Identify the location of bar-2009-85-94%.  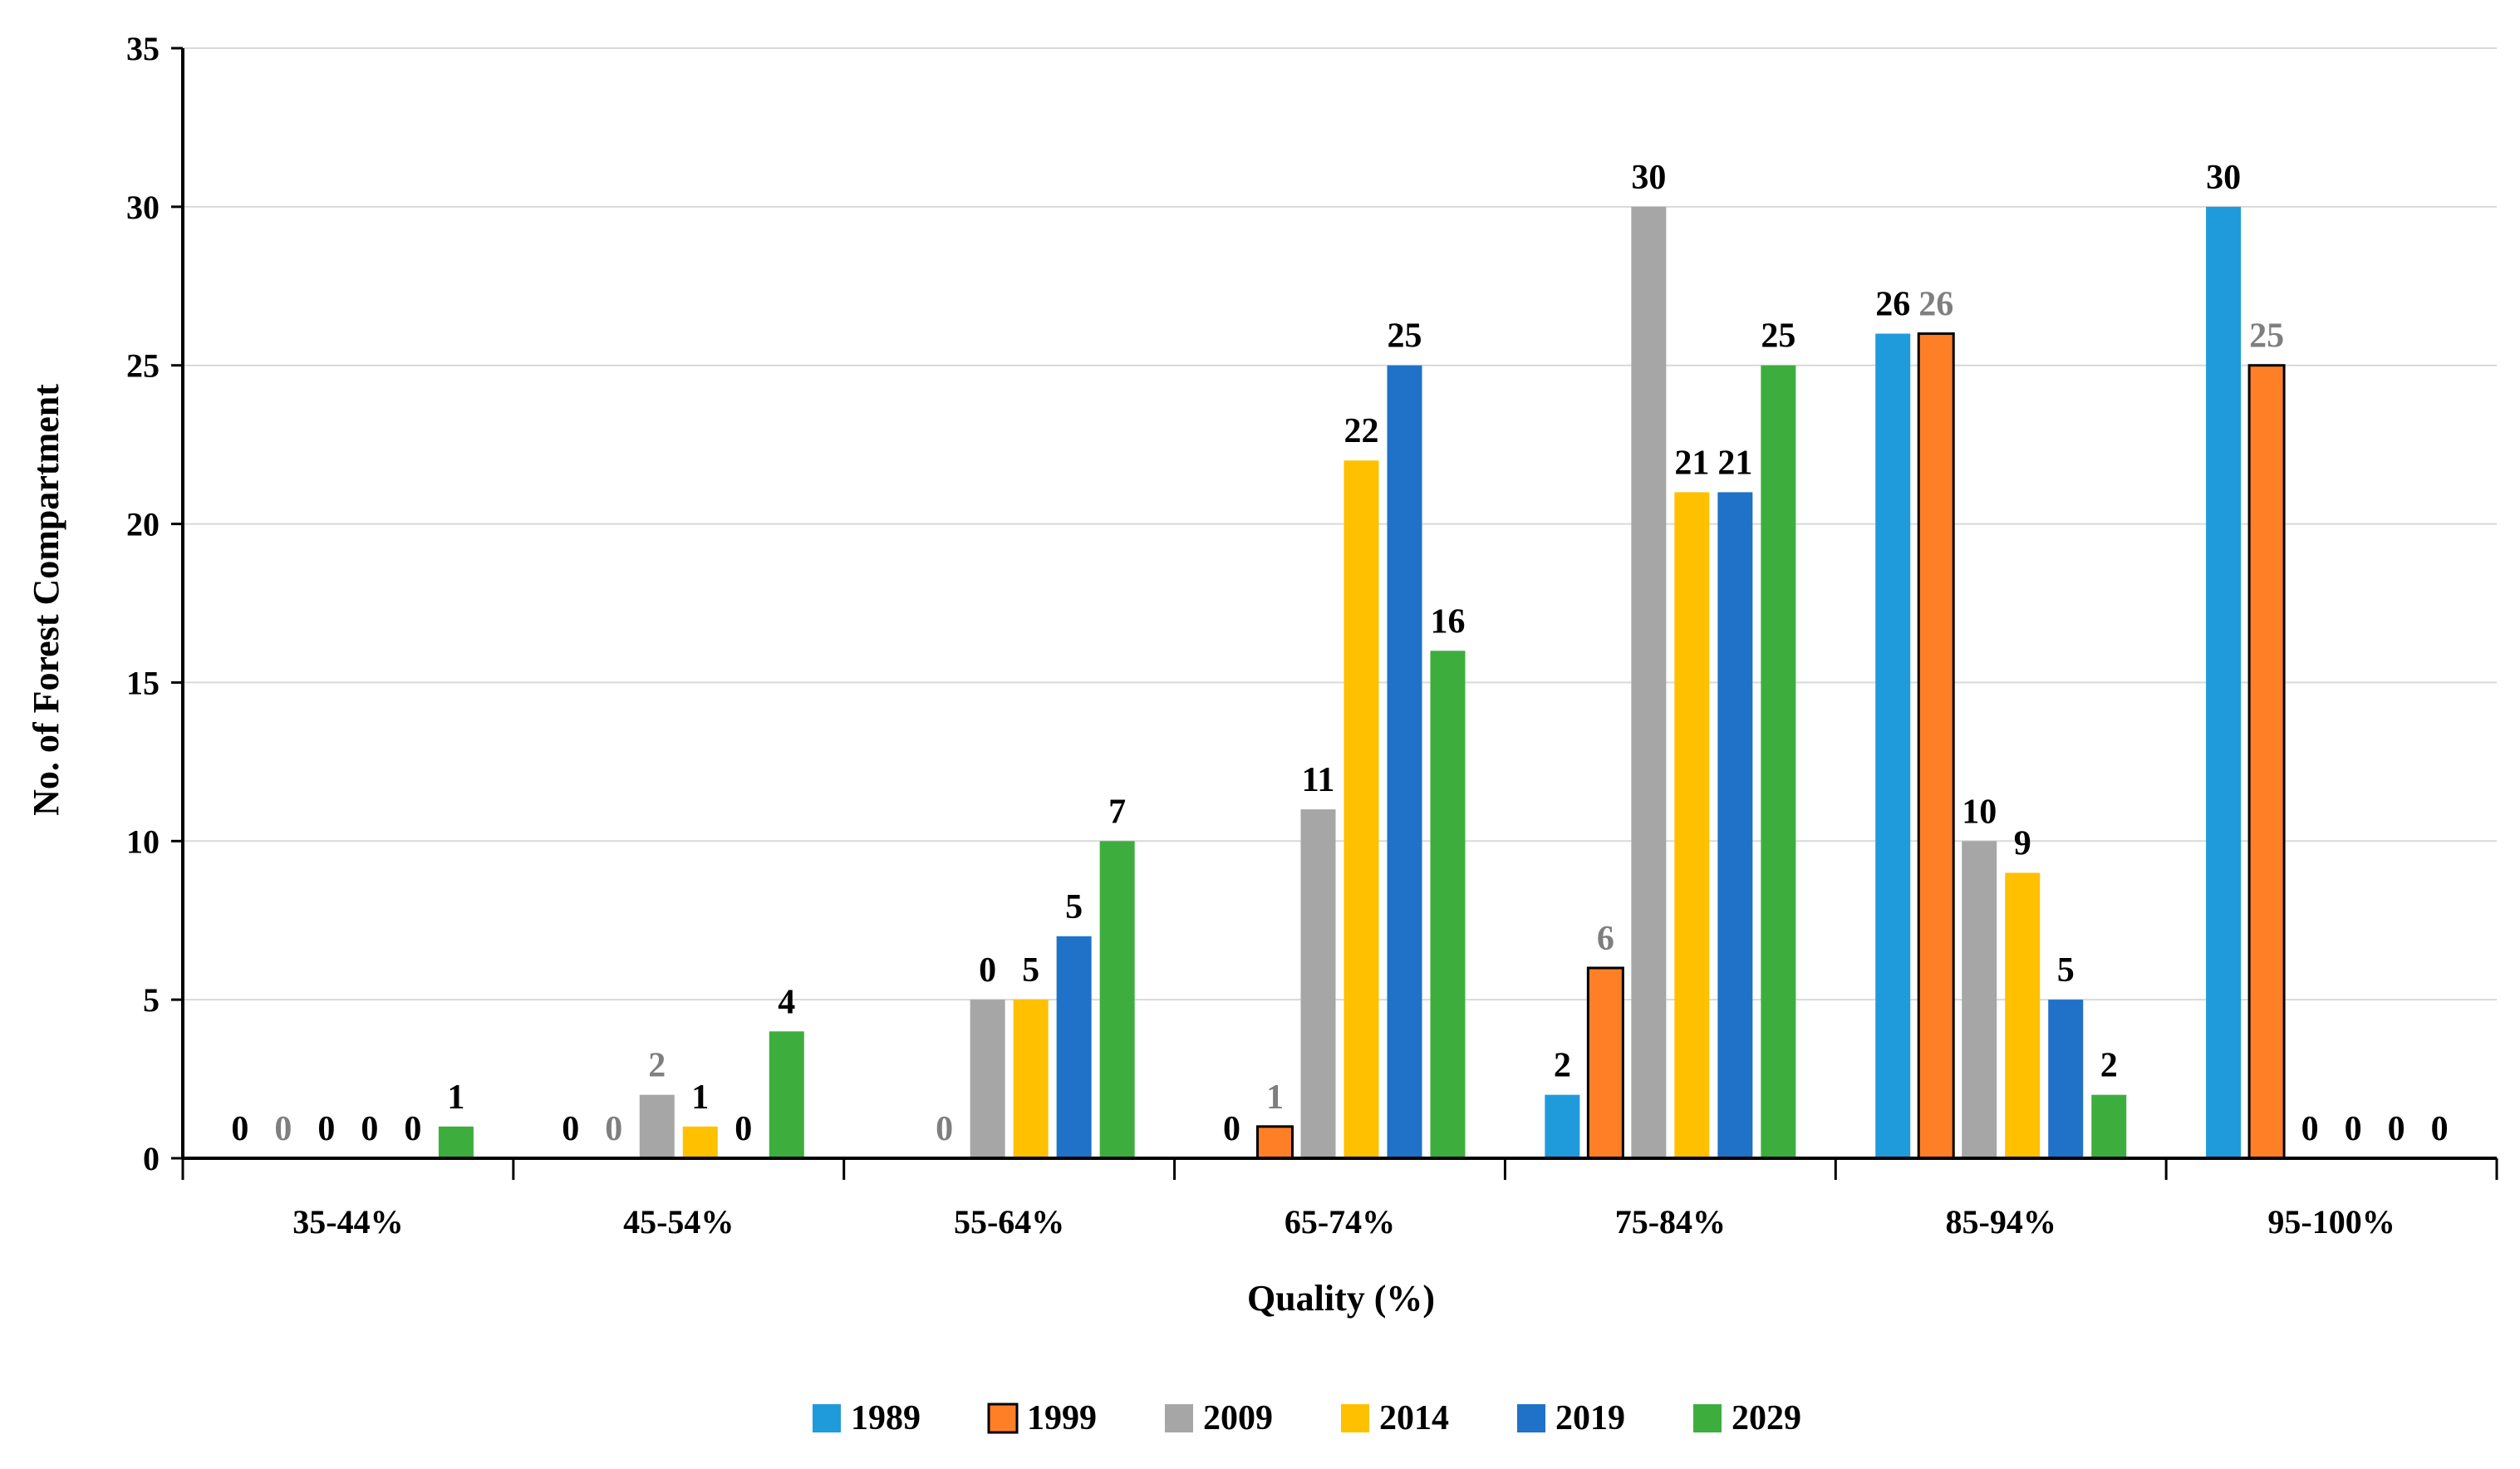
(1979, 999).